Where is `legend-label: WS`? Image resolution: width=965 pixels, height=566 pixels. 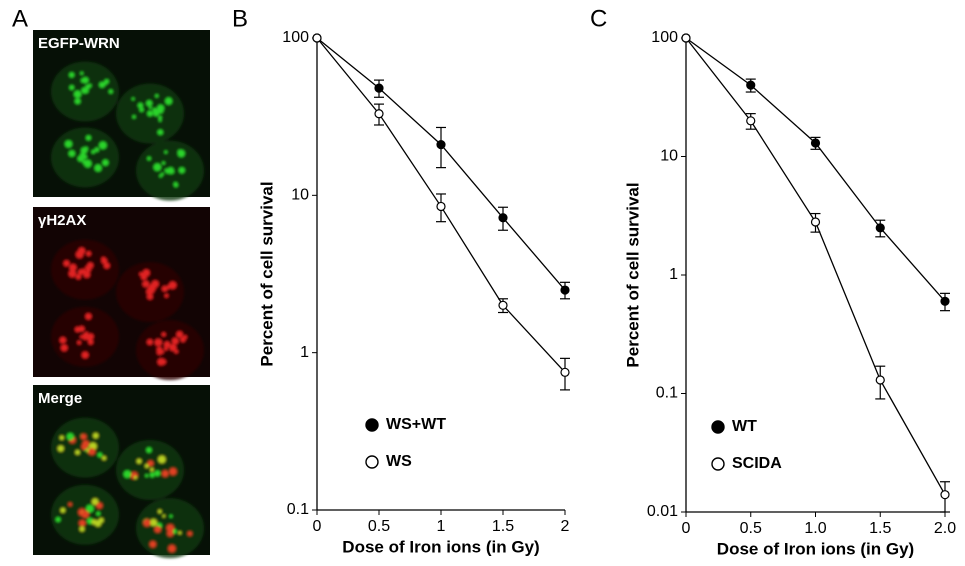
legend-label: WS is located at coordinates (399, 461).